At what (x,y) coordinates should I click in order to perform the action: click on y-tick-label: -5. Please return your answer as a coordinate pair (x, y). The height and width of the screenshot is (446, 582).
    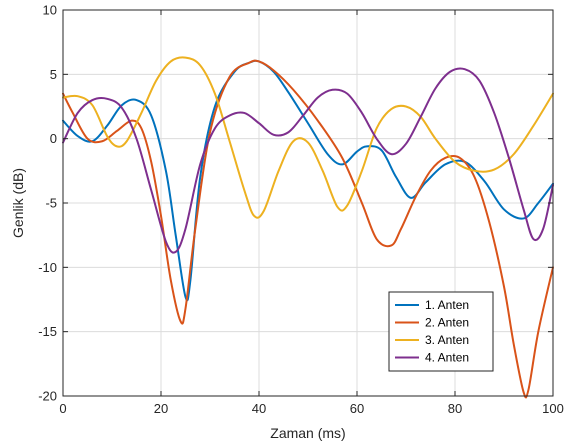
    Looking at the image, I should click on (51, 203).